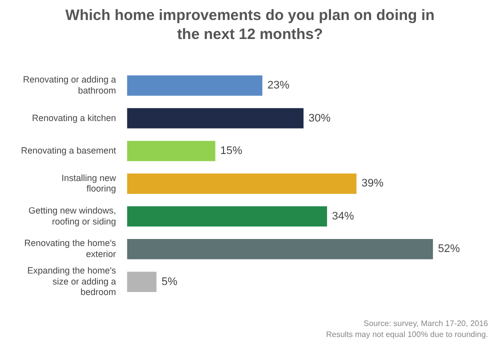 This screenshot has height=350, width=500. What do you see at coordinates (69, 85) in the screenshot?
I see `y-tick-label: Renovating or adding a bathroom` at bounding box center [69, 85].